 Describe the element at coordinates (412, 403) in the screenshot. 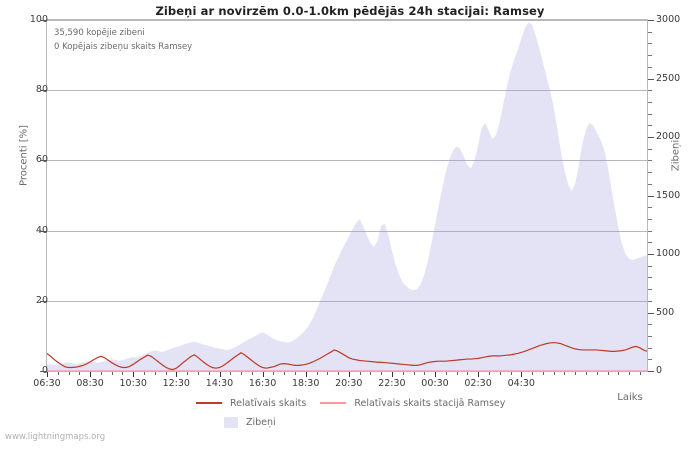

I see `legend-item-ramsey: Relatīvais skaits stacijā Ramsey` at that location.